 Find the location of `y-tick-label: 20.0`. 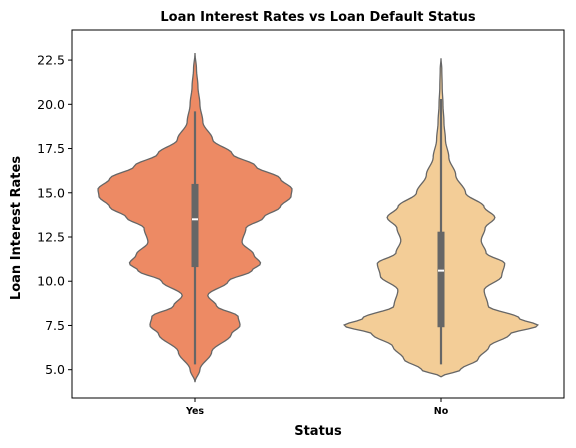

y-tick-label: 20.0 is located at coordinates (51, 104).